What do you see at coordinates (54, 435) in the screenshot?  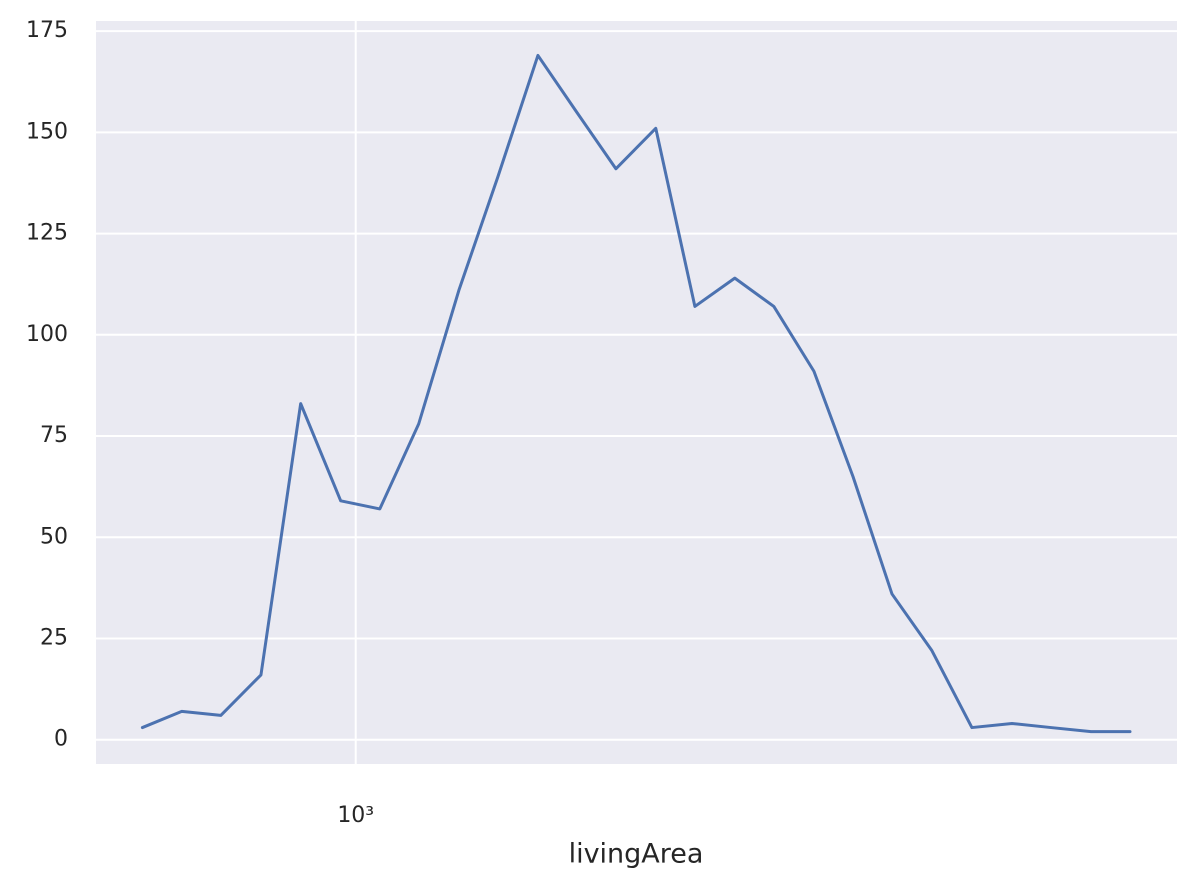 I see `y-tick-label: 75` at bounding box center [54, 435].